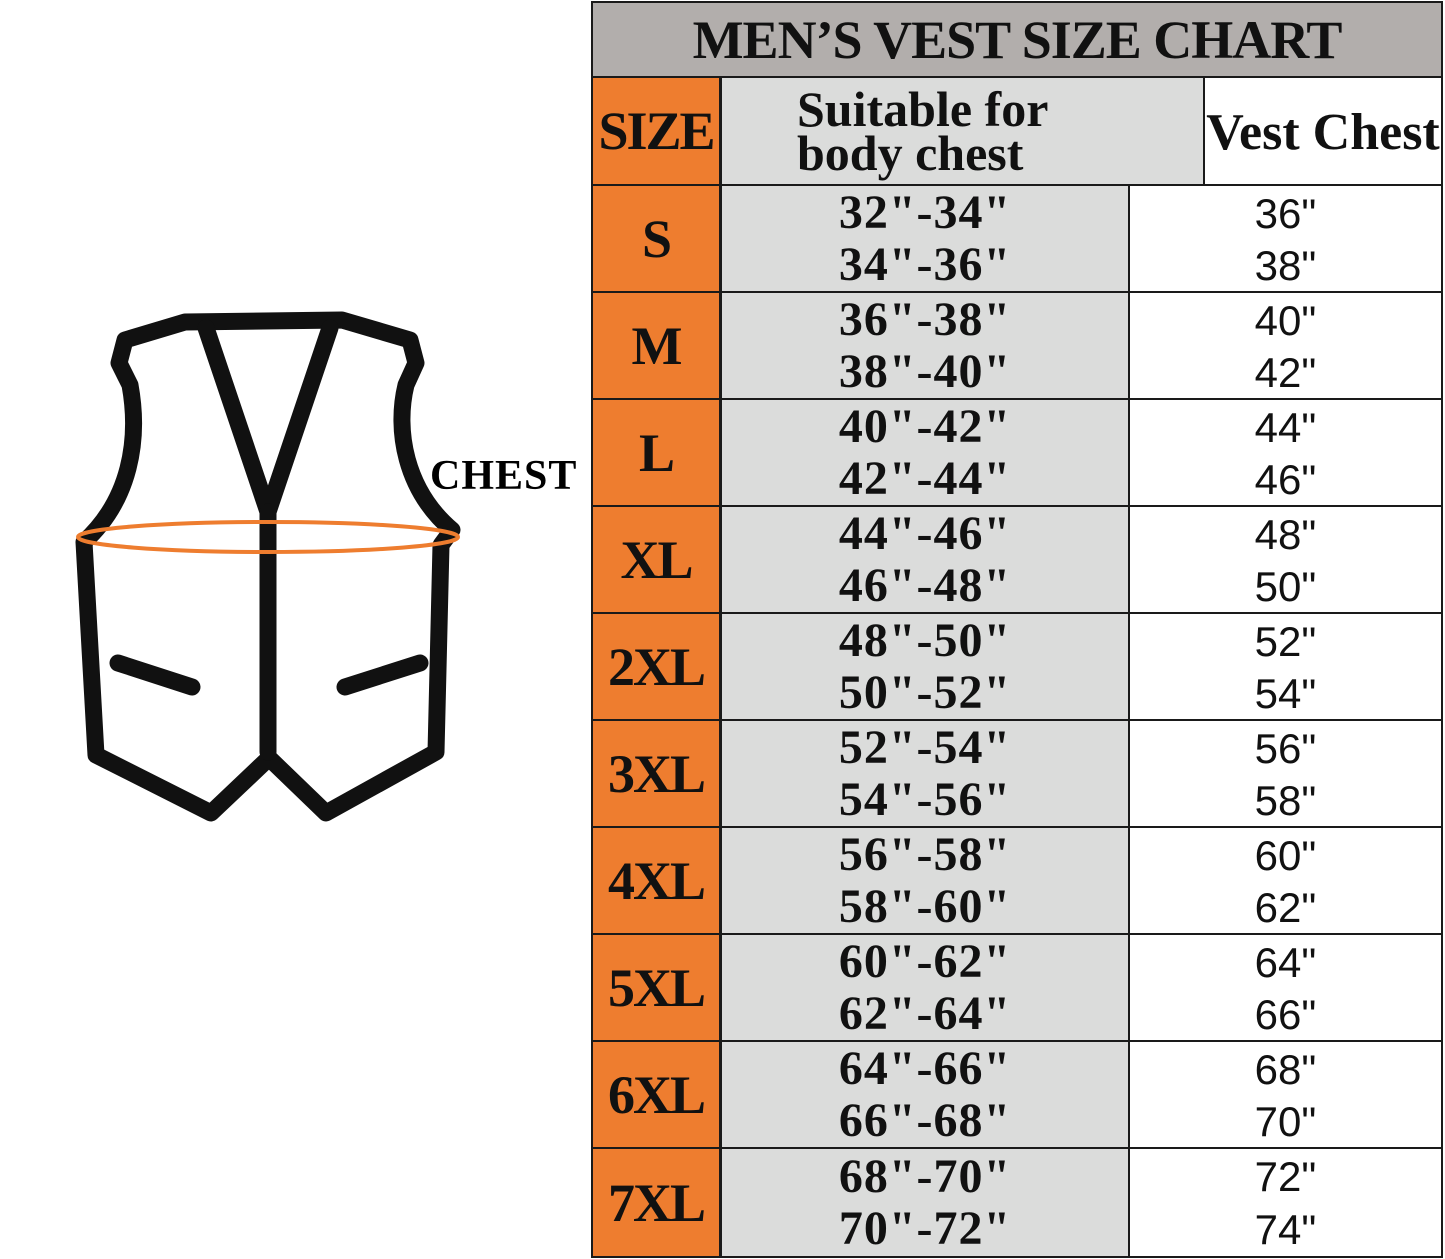 The height and width of the screenshot is (1259, 1445). I want to click on body-chest-range: 60"-62", so click(925, 961).